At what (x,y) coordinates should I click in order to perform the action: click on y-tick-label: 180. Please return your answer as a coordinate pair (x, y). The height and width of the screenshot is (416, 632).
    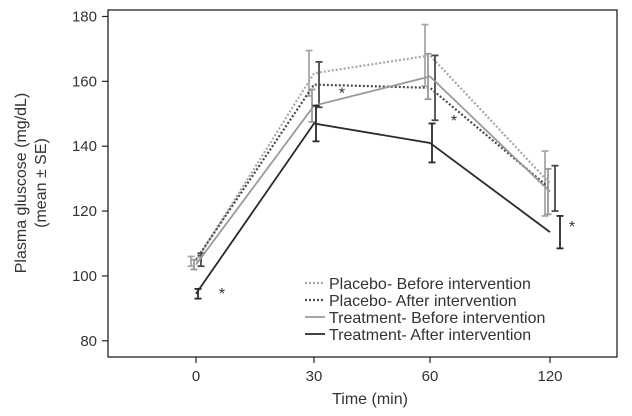
    Looking at the image, I should click on (84, 16).